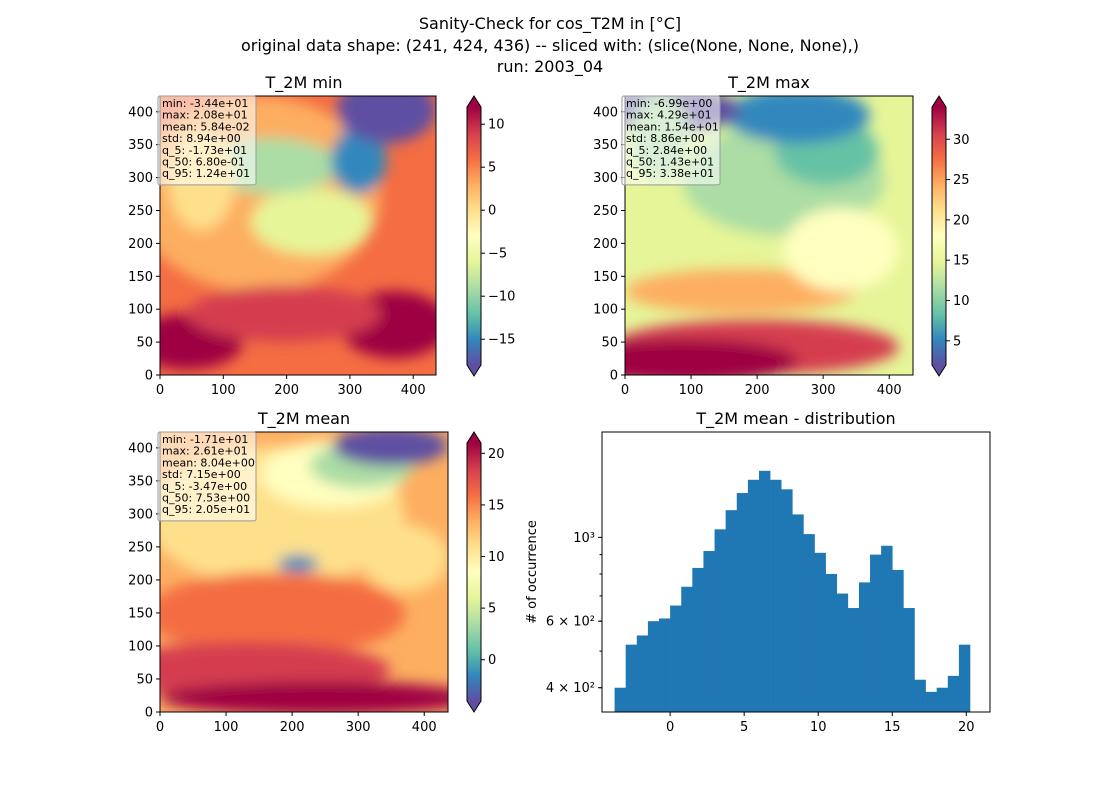  What do you see at coordinates (207, 140) in the screenshot?
I see `stats-box-background` at bounding box center [207, 140].